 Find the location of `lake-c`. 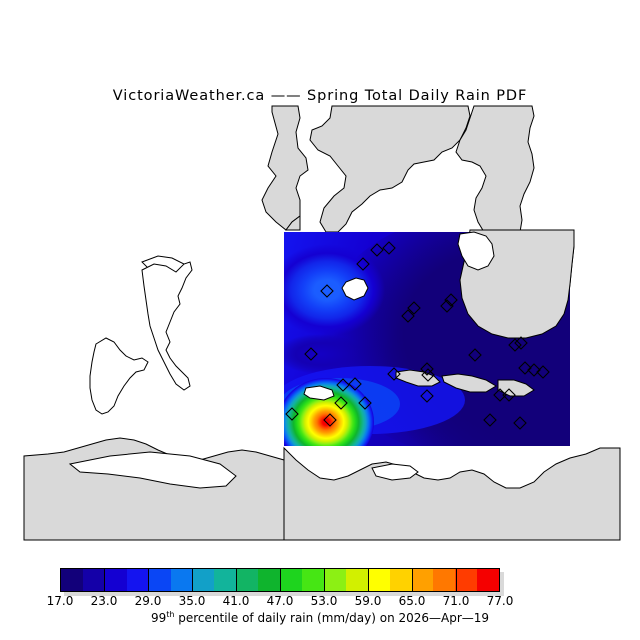

lake-c is located at coordinates (319, 393).